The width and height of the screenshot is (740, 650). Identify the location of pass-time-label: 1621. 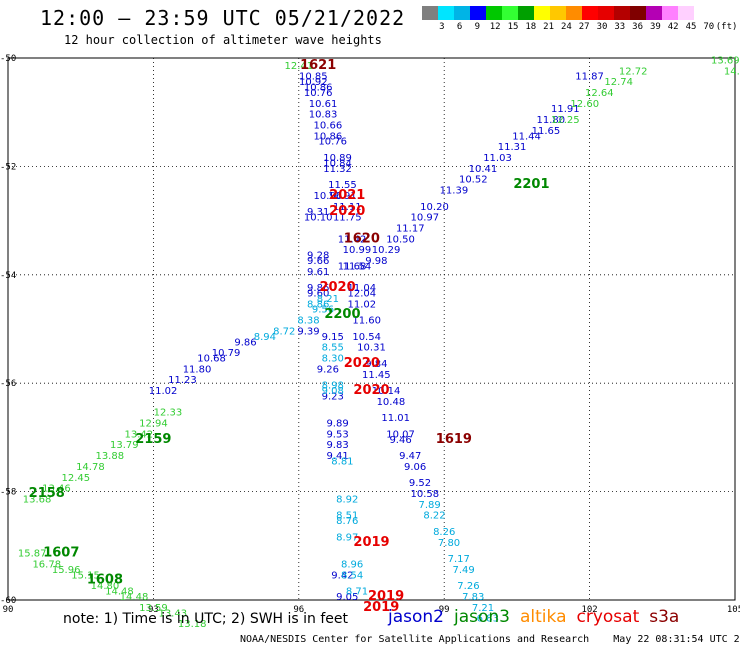
(318, 65).